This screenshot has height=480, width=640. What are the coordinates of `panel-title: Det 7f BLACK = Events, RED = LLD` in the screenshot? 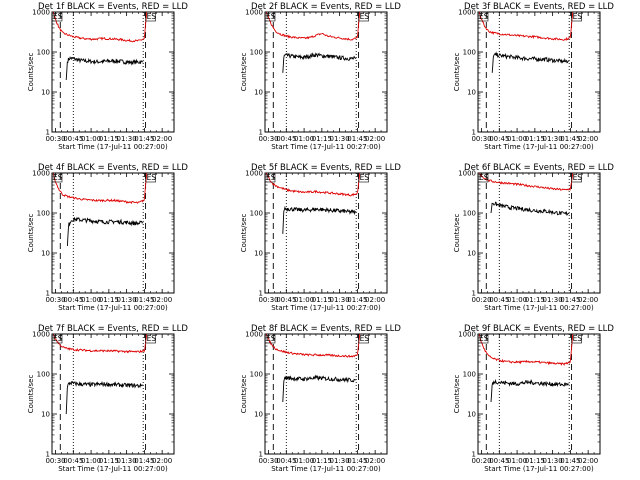 It's located at (113, 329).